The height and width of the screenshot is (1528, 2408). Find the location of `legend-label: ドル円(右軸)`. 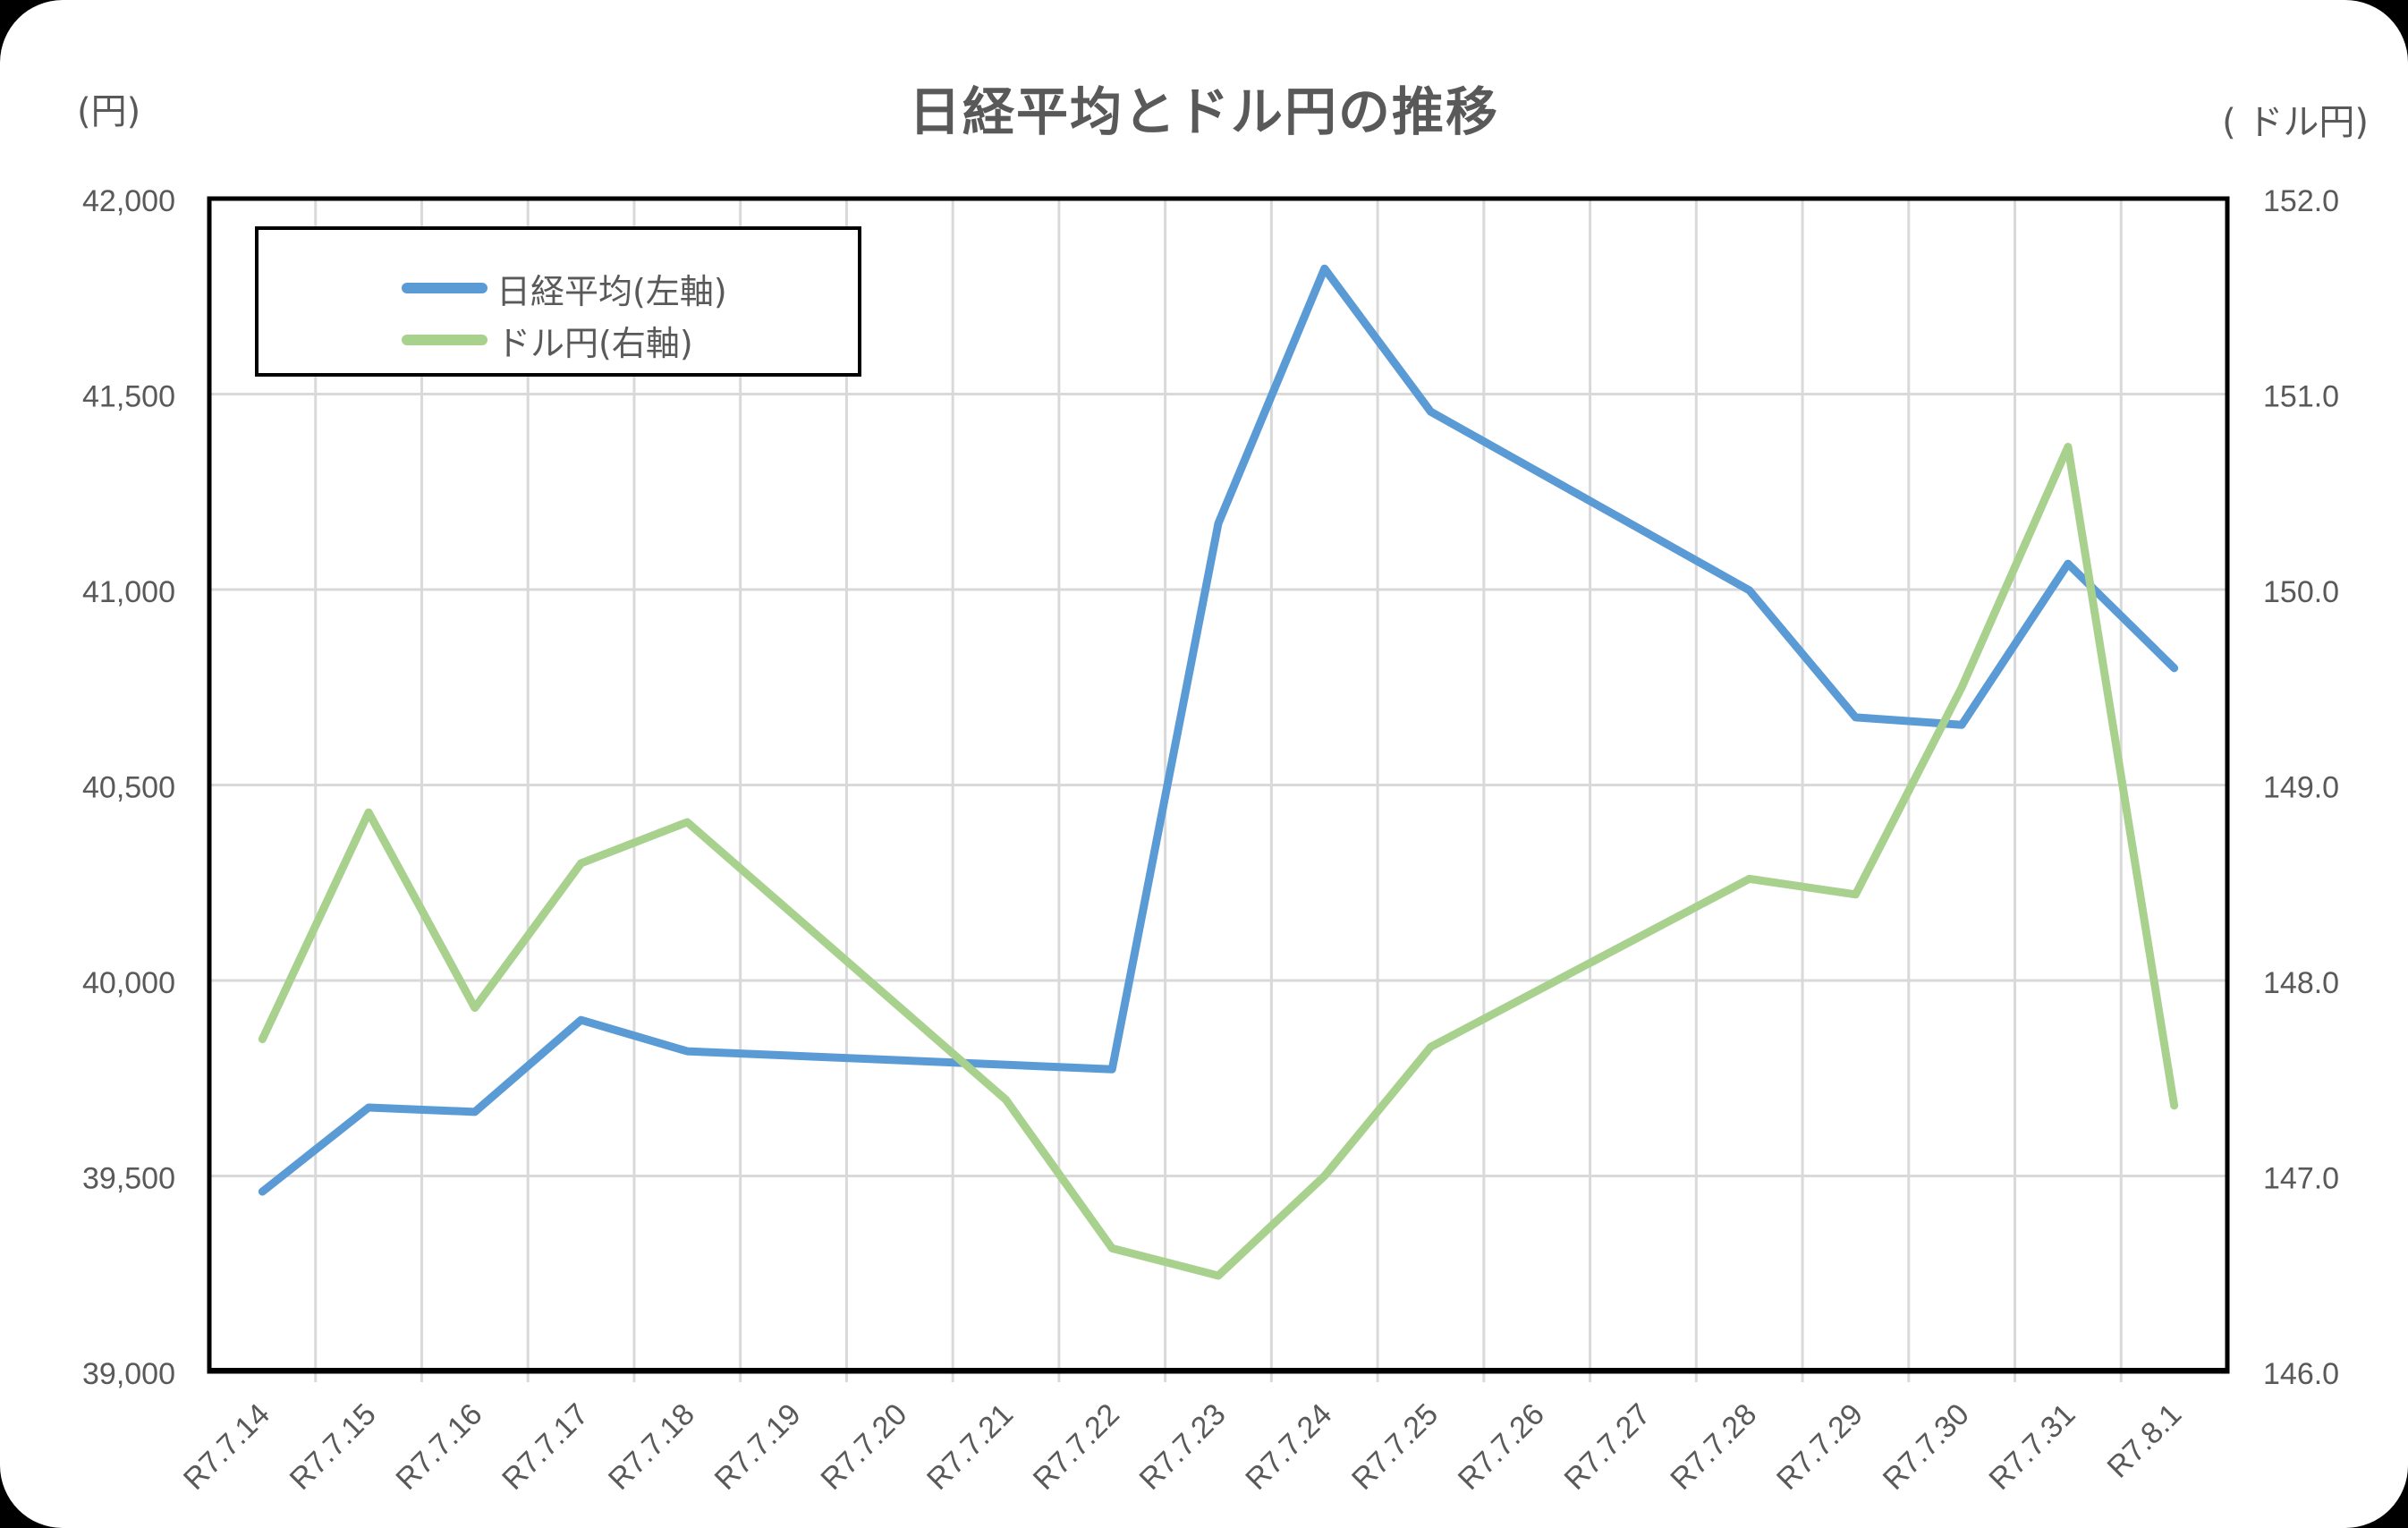

legend-label: ドル円(右軸) is located at coordinates (594, 343).